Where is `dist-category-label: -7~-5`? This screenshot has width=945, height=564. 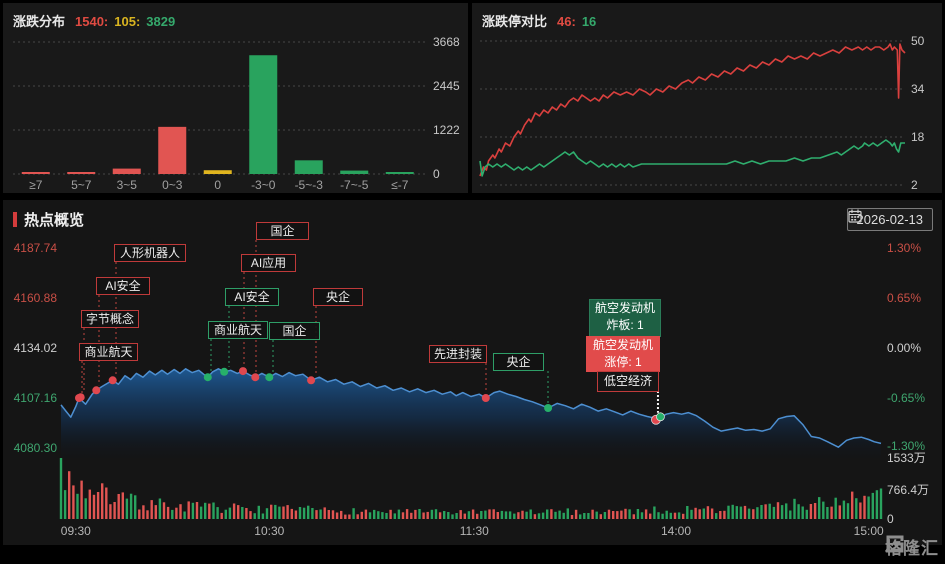 dist-category-label: -7~-5 is located at coordinates (354, 185).